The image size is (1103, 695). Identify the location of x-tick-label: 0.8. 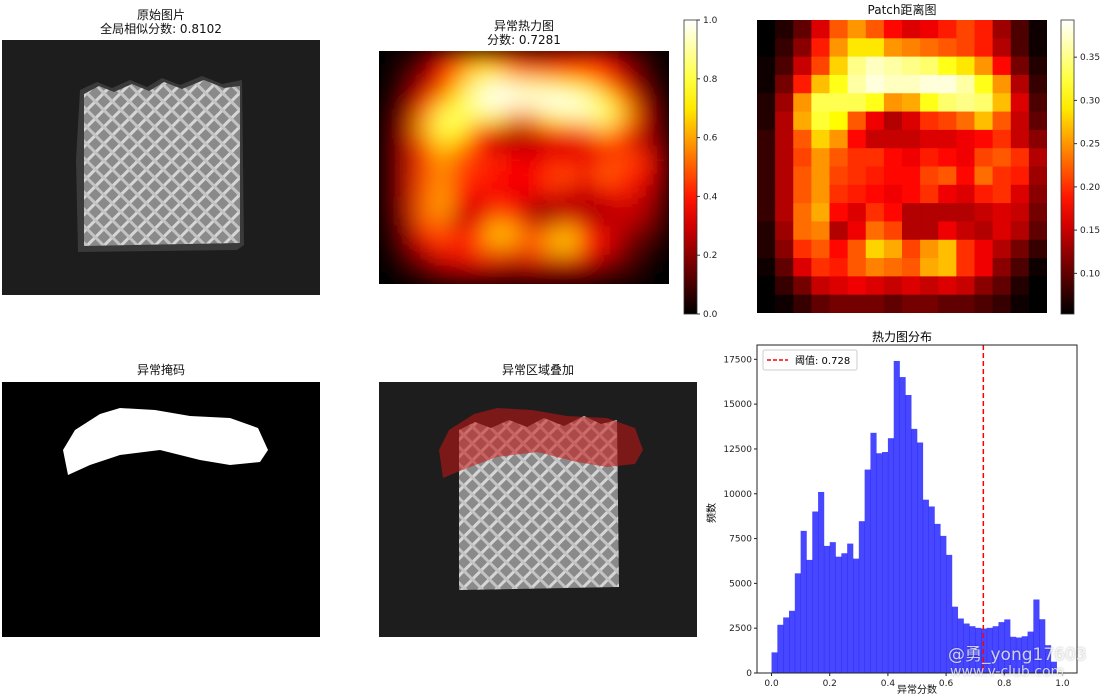
(1004, 684).